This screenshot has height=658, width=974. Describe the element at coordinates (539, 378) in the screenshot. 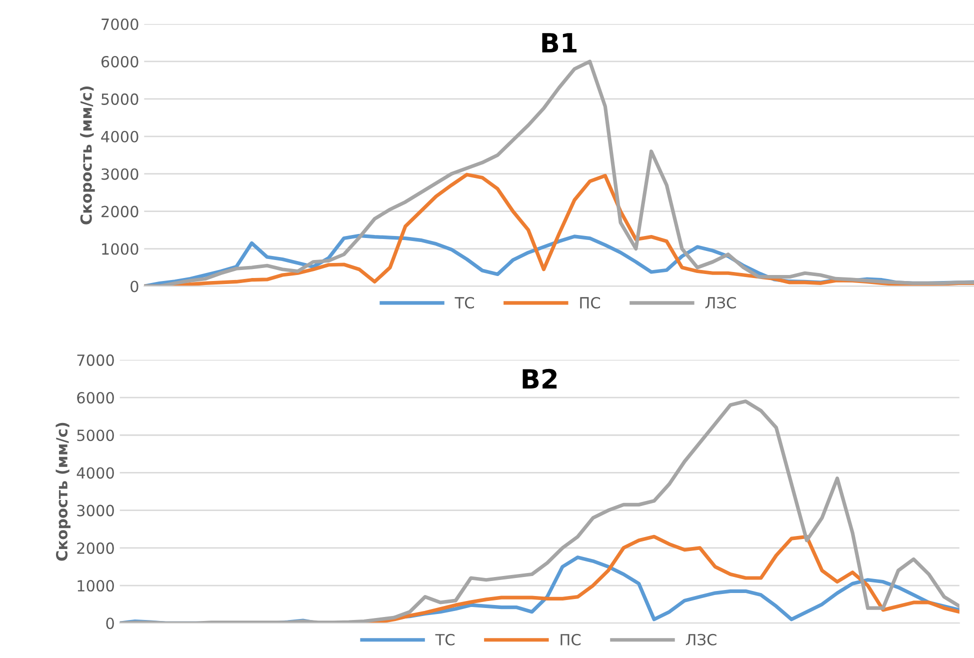

I see `chart-title: В2` at that location.